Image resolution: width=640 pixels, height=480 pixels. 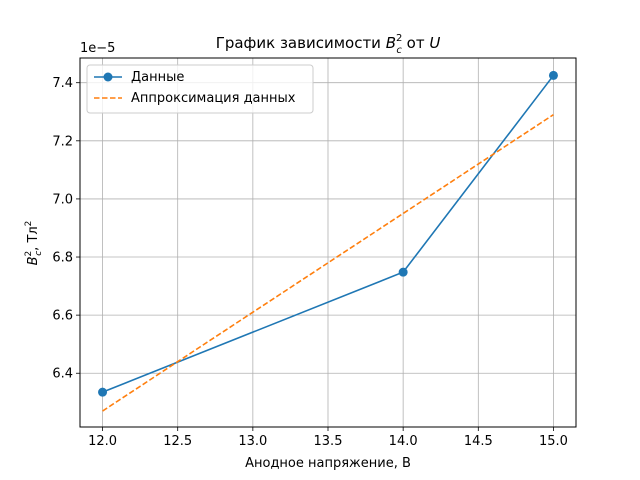 I want to click on y-tick-label: 6.4, so click(x=62, y=374).